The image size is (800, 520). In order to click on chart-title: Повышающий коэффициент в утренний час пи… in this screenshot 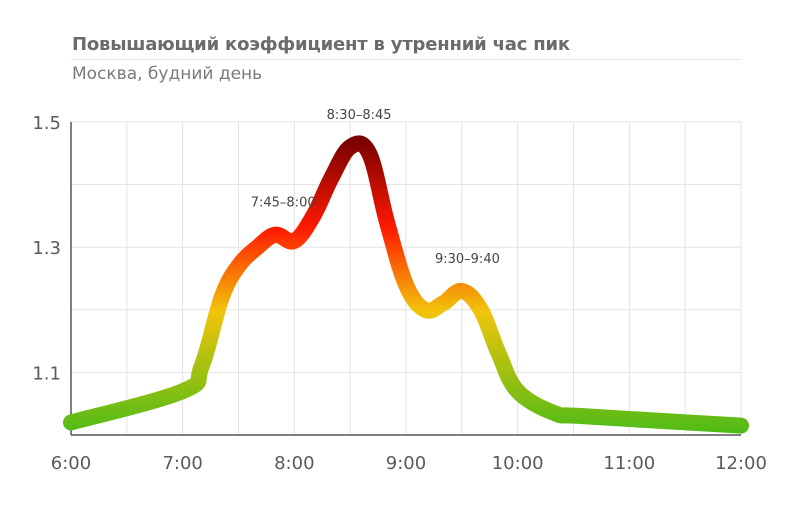, I will do `click(321, 44)`.